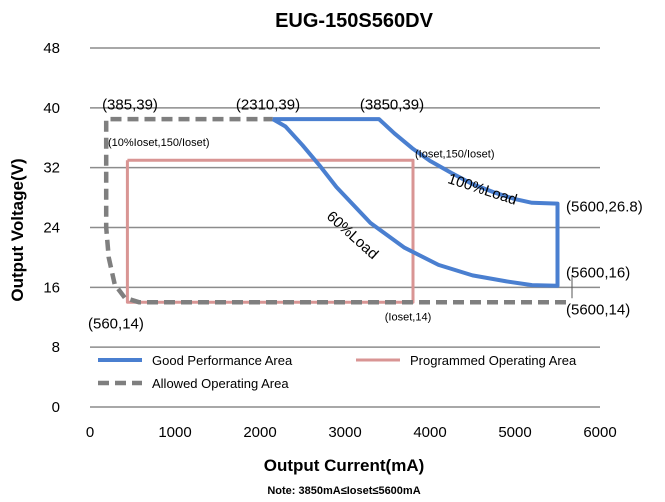  I want to click on y-axis-title: Output Voltage(V), so click(17, 229).